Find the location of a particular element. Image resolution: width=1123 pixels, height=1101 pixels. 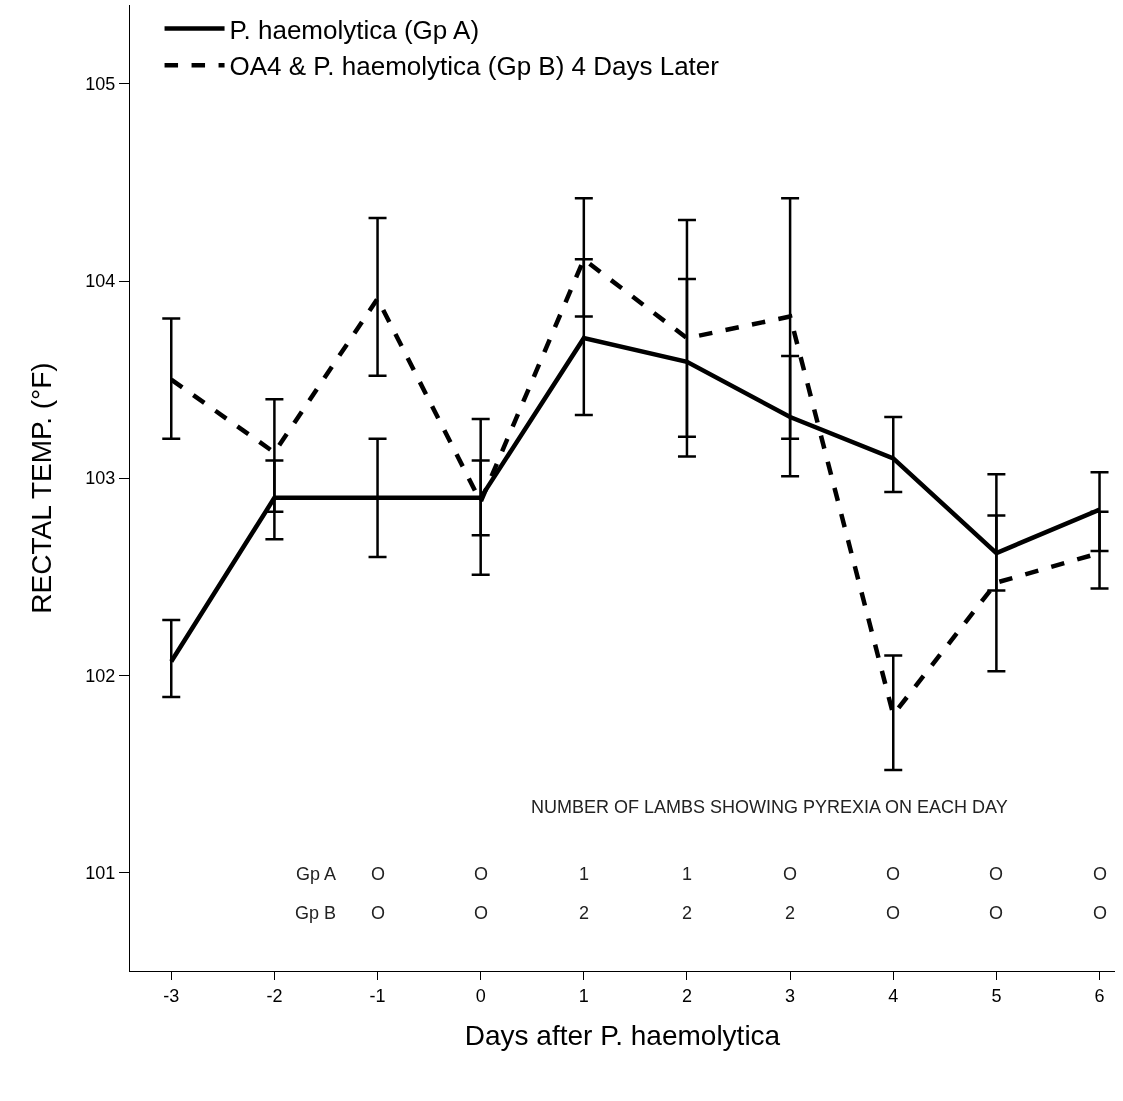

x-tick-label: 0 is located at coordinates (480, 995).